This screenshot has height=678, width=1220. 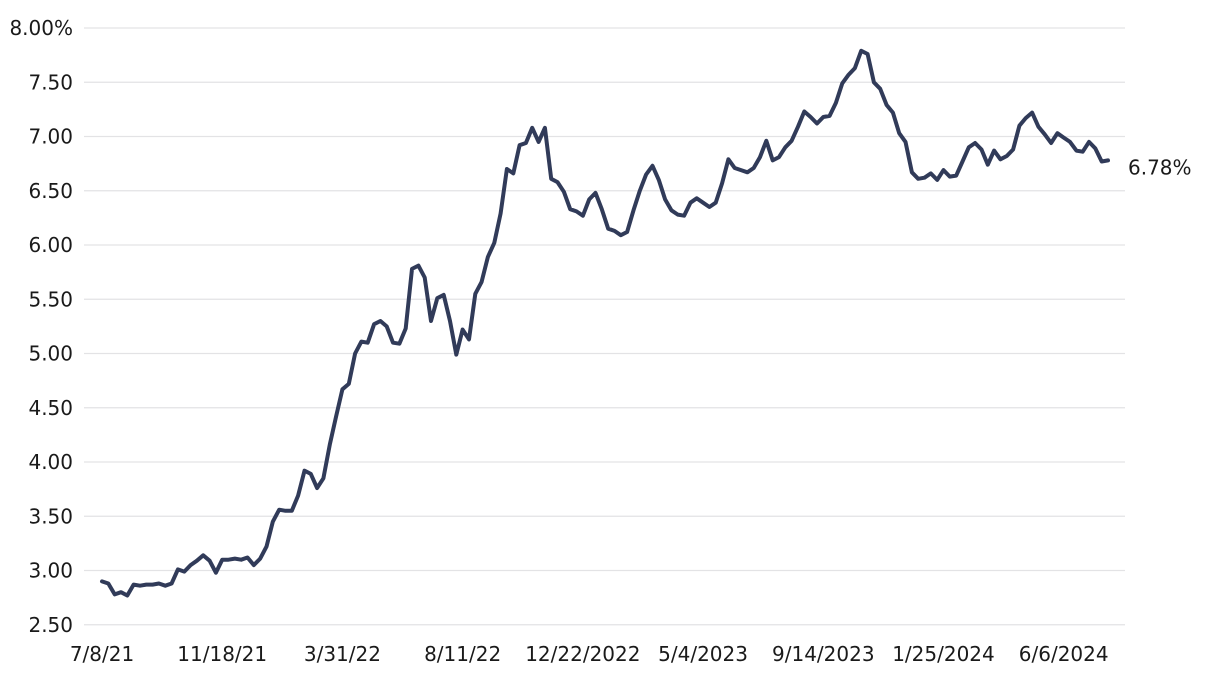 What do you see at coordinates (50, 571) in the screenshot?
I see `y-axis-tick-label: 3.00` at bounding box center [50, 571].